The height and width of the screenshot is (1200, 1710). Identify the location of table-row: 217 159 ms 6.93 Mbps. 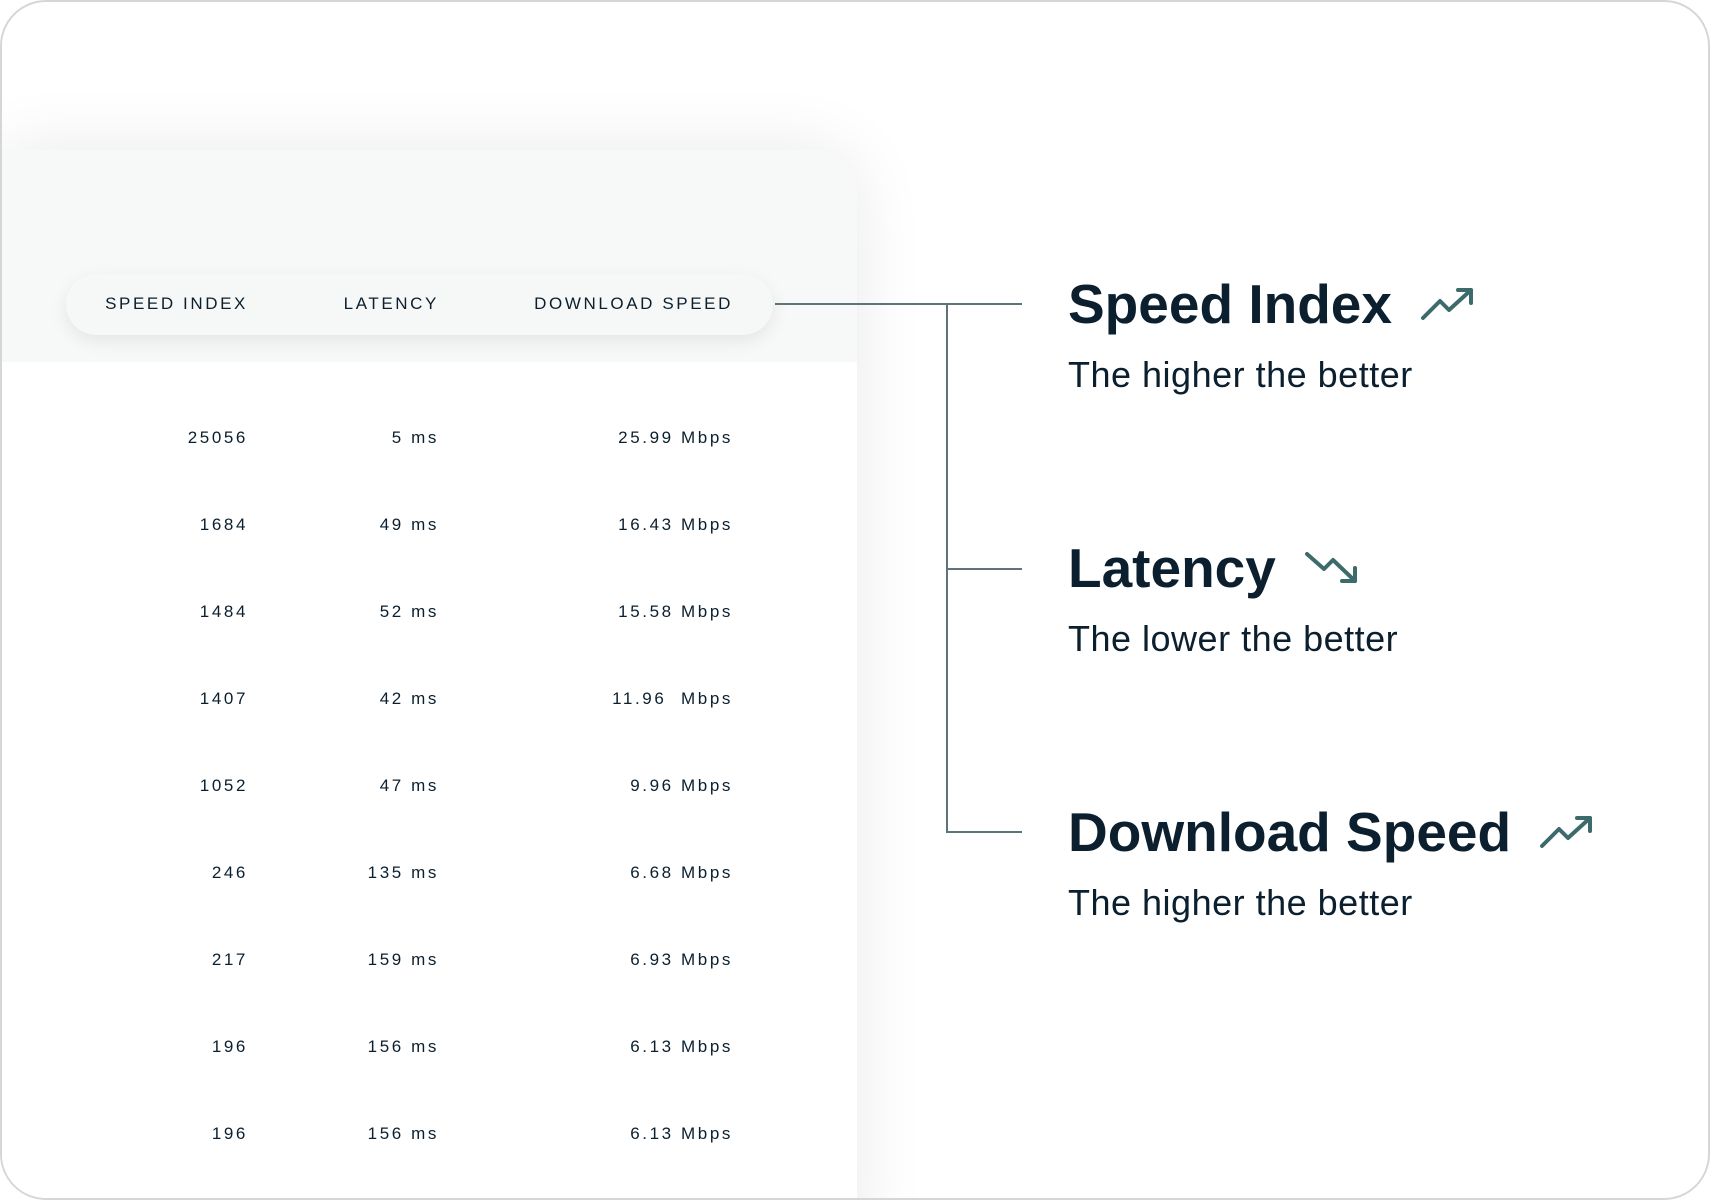
(429, 965).